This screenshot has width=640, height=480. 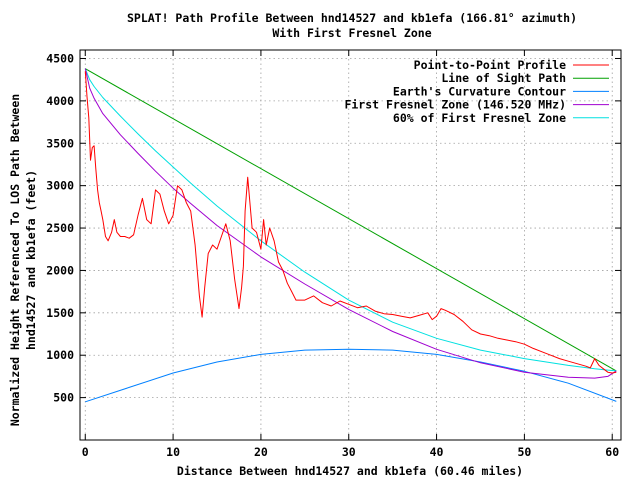 What do you see at coordinates (455, 105) in the screenshot?
I see `legend-label: First Fresnel Zone (146.520 MHz)` at bounding box center [455, 105].